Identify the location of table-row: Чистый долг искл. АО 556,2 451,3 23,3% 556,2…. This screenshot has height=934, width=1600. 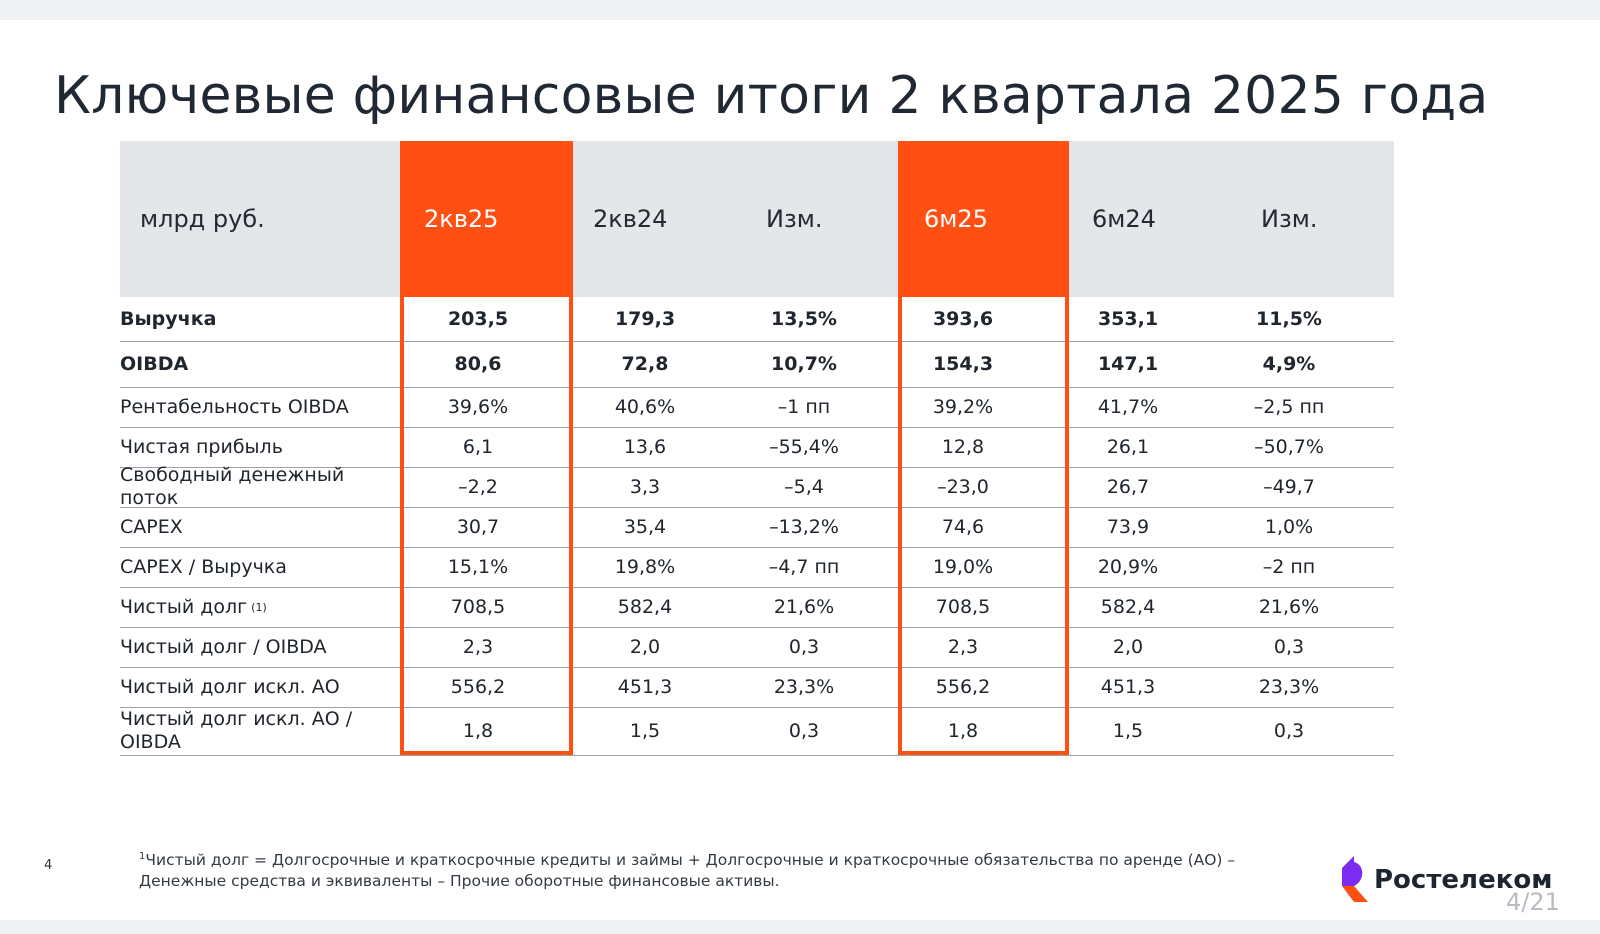
(757, 687).